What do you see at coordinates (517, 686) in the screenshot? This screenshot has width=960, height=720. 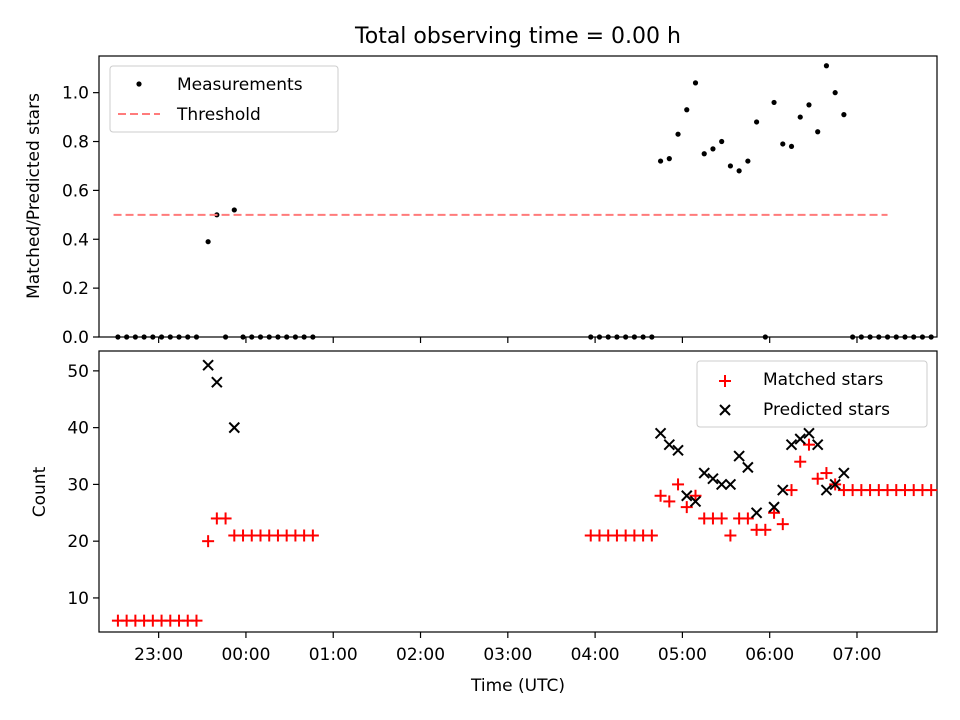 I see `x-axis-label: Time (UTC)` at bounding box center [517, 686].